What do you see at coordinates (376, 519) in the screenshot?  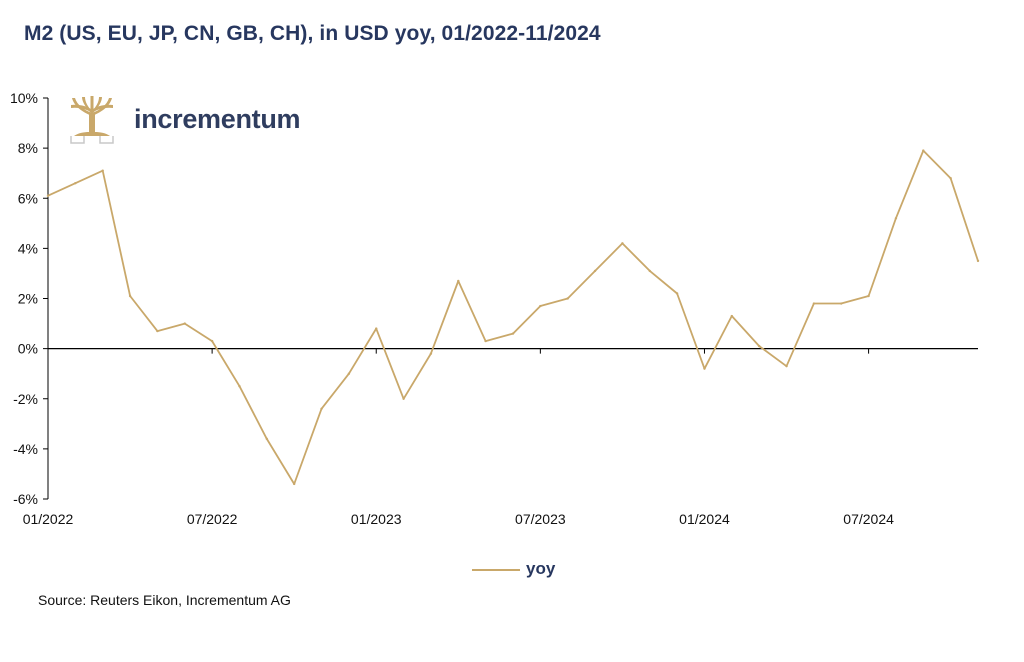 I see `x-tick-label: 01/2023` at bounding box center [376, 519].